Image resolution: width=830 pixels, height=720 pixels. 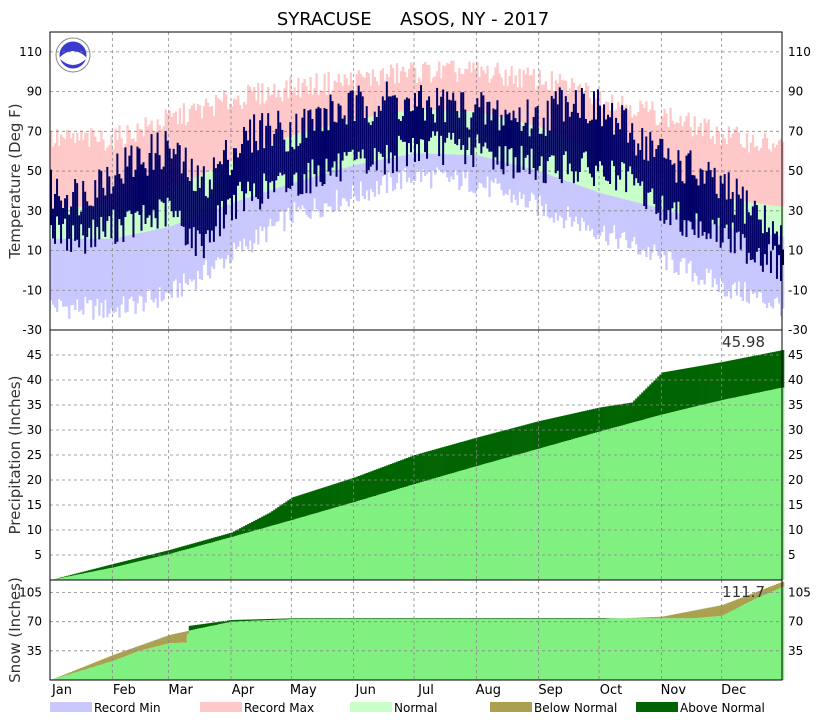 What do you see at coordinates (34, 430) in the screenshot?
I see `precipitation-tick-left: 30` at bounding box center [34, 430].